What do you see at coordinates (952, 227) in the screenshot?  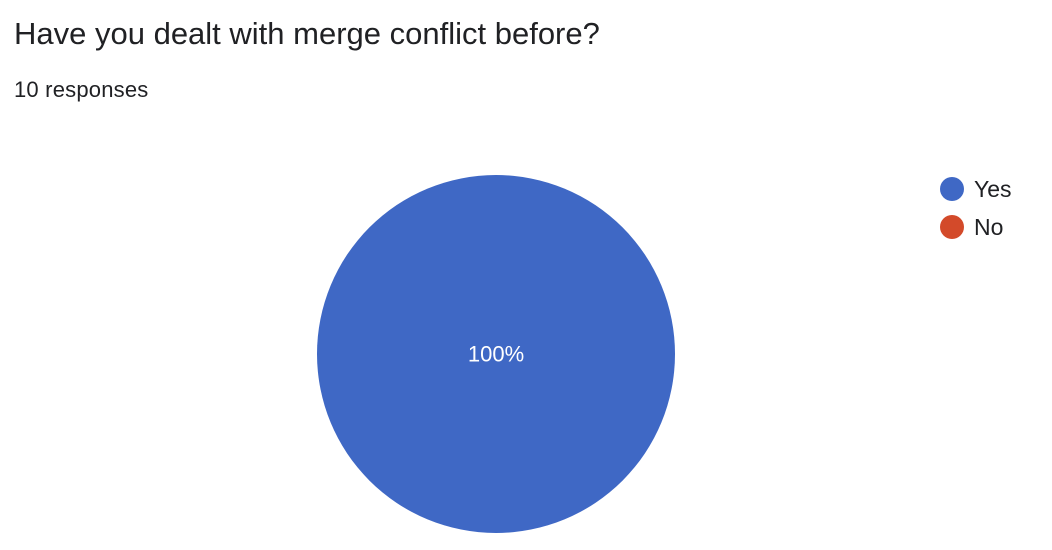 I see `legend-swatch-no` at bounding box center [952, 227].